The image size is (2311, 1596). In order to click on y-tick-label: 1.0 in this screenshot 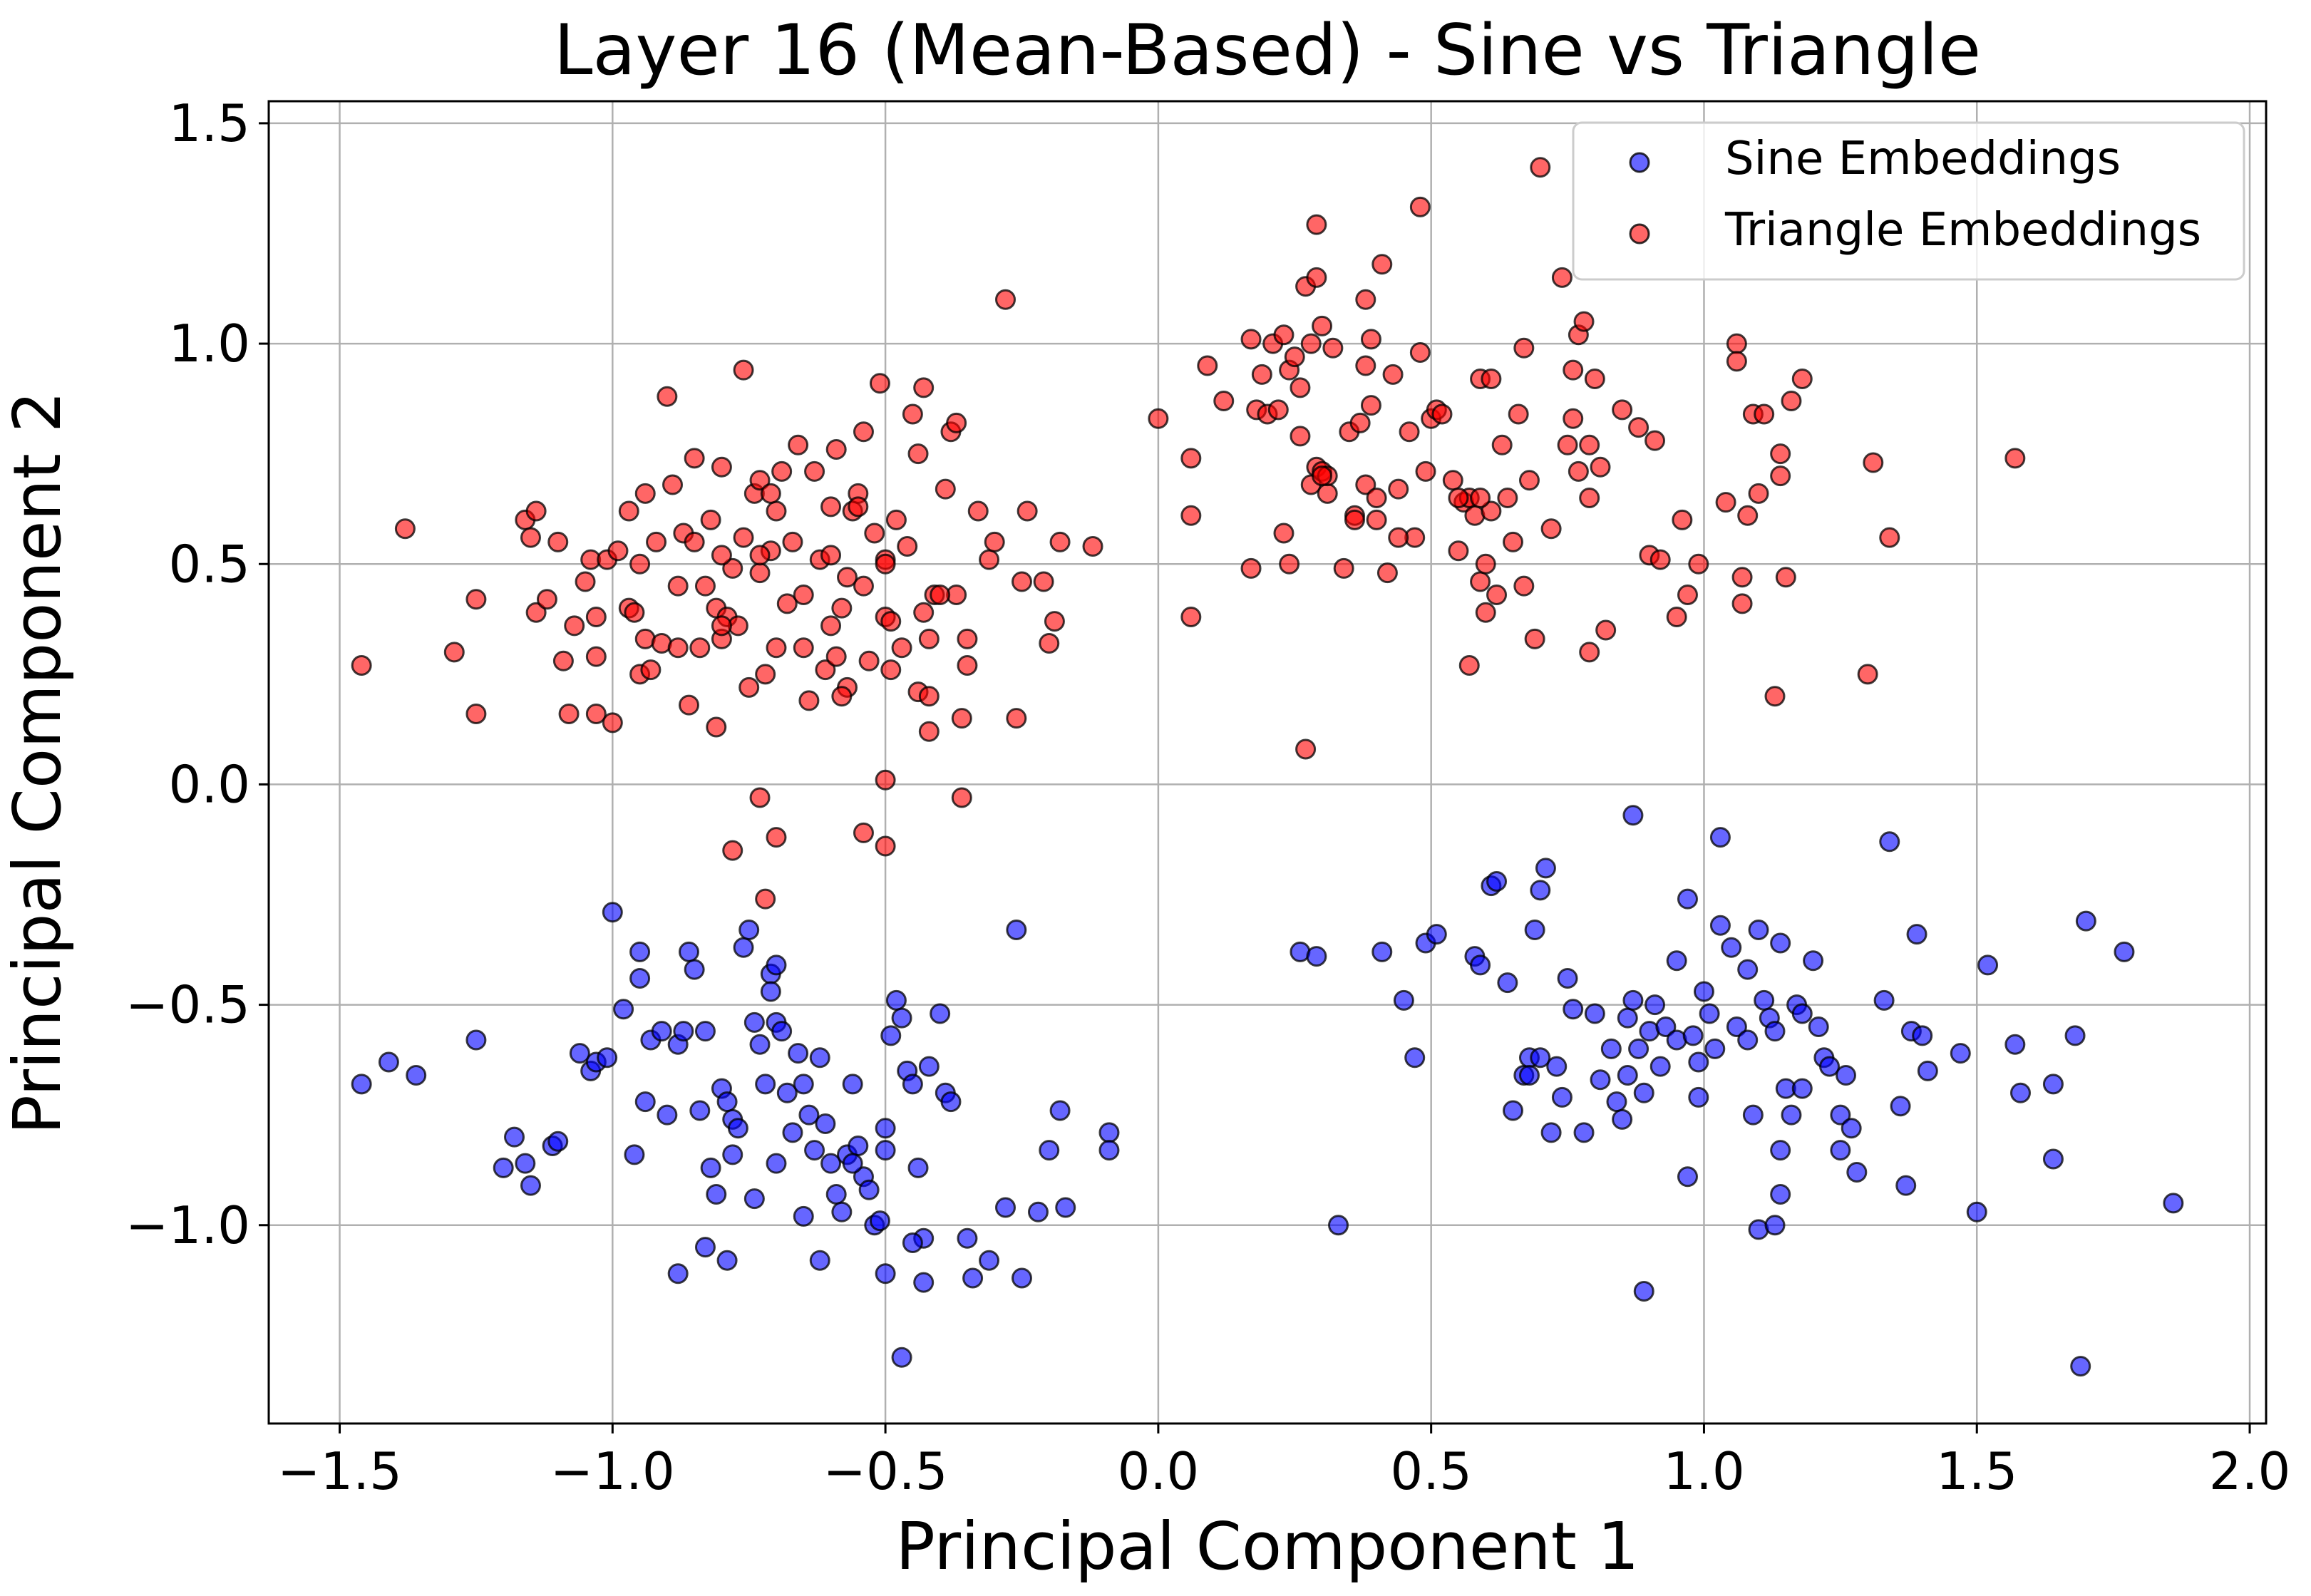, I will do `click(209, 344)`.